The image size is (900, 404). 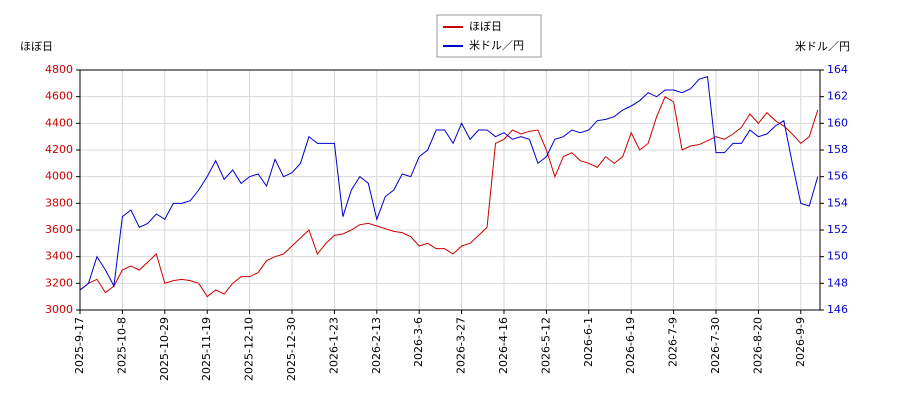 I want to click on x-tick-label: 2026-8-20, so click(x=757, y=345).